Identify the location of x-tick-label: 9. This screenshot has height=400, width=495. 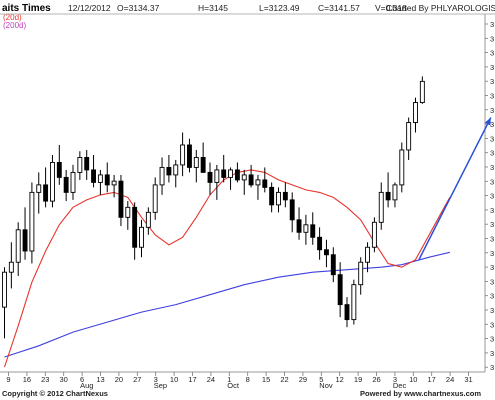
(8, 379).